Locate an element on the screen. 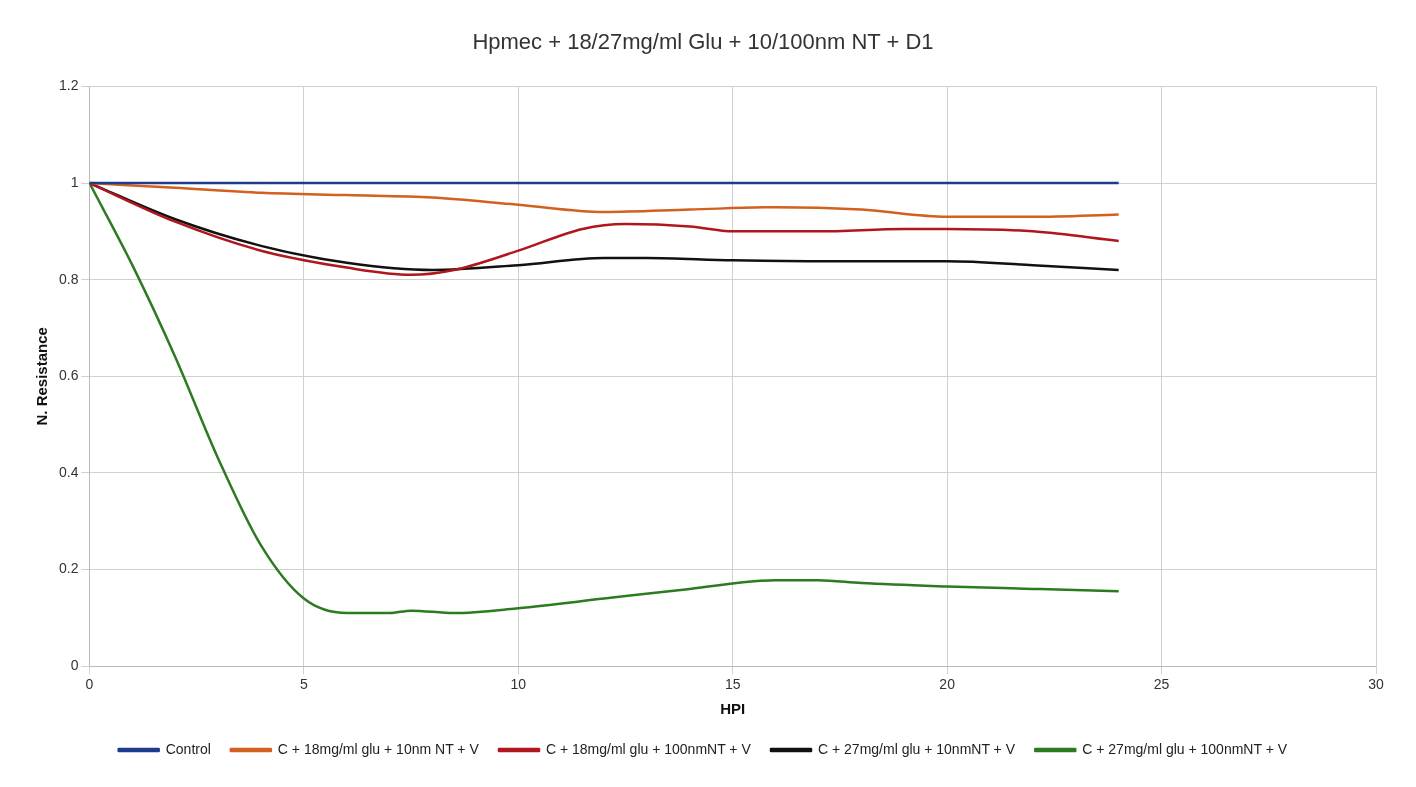 This screenshot has height=787, width=1416. y-tick-label: 0.2 is located at coordinates (68, 568).